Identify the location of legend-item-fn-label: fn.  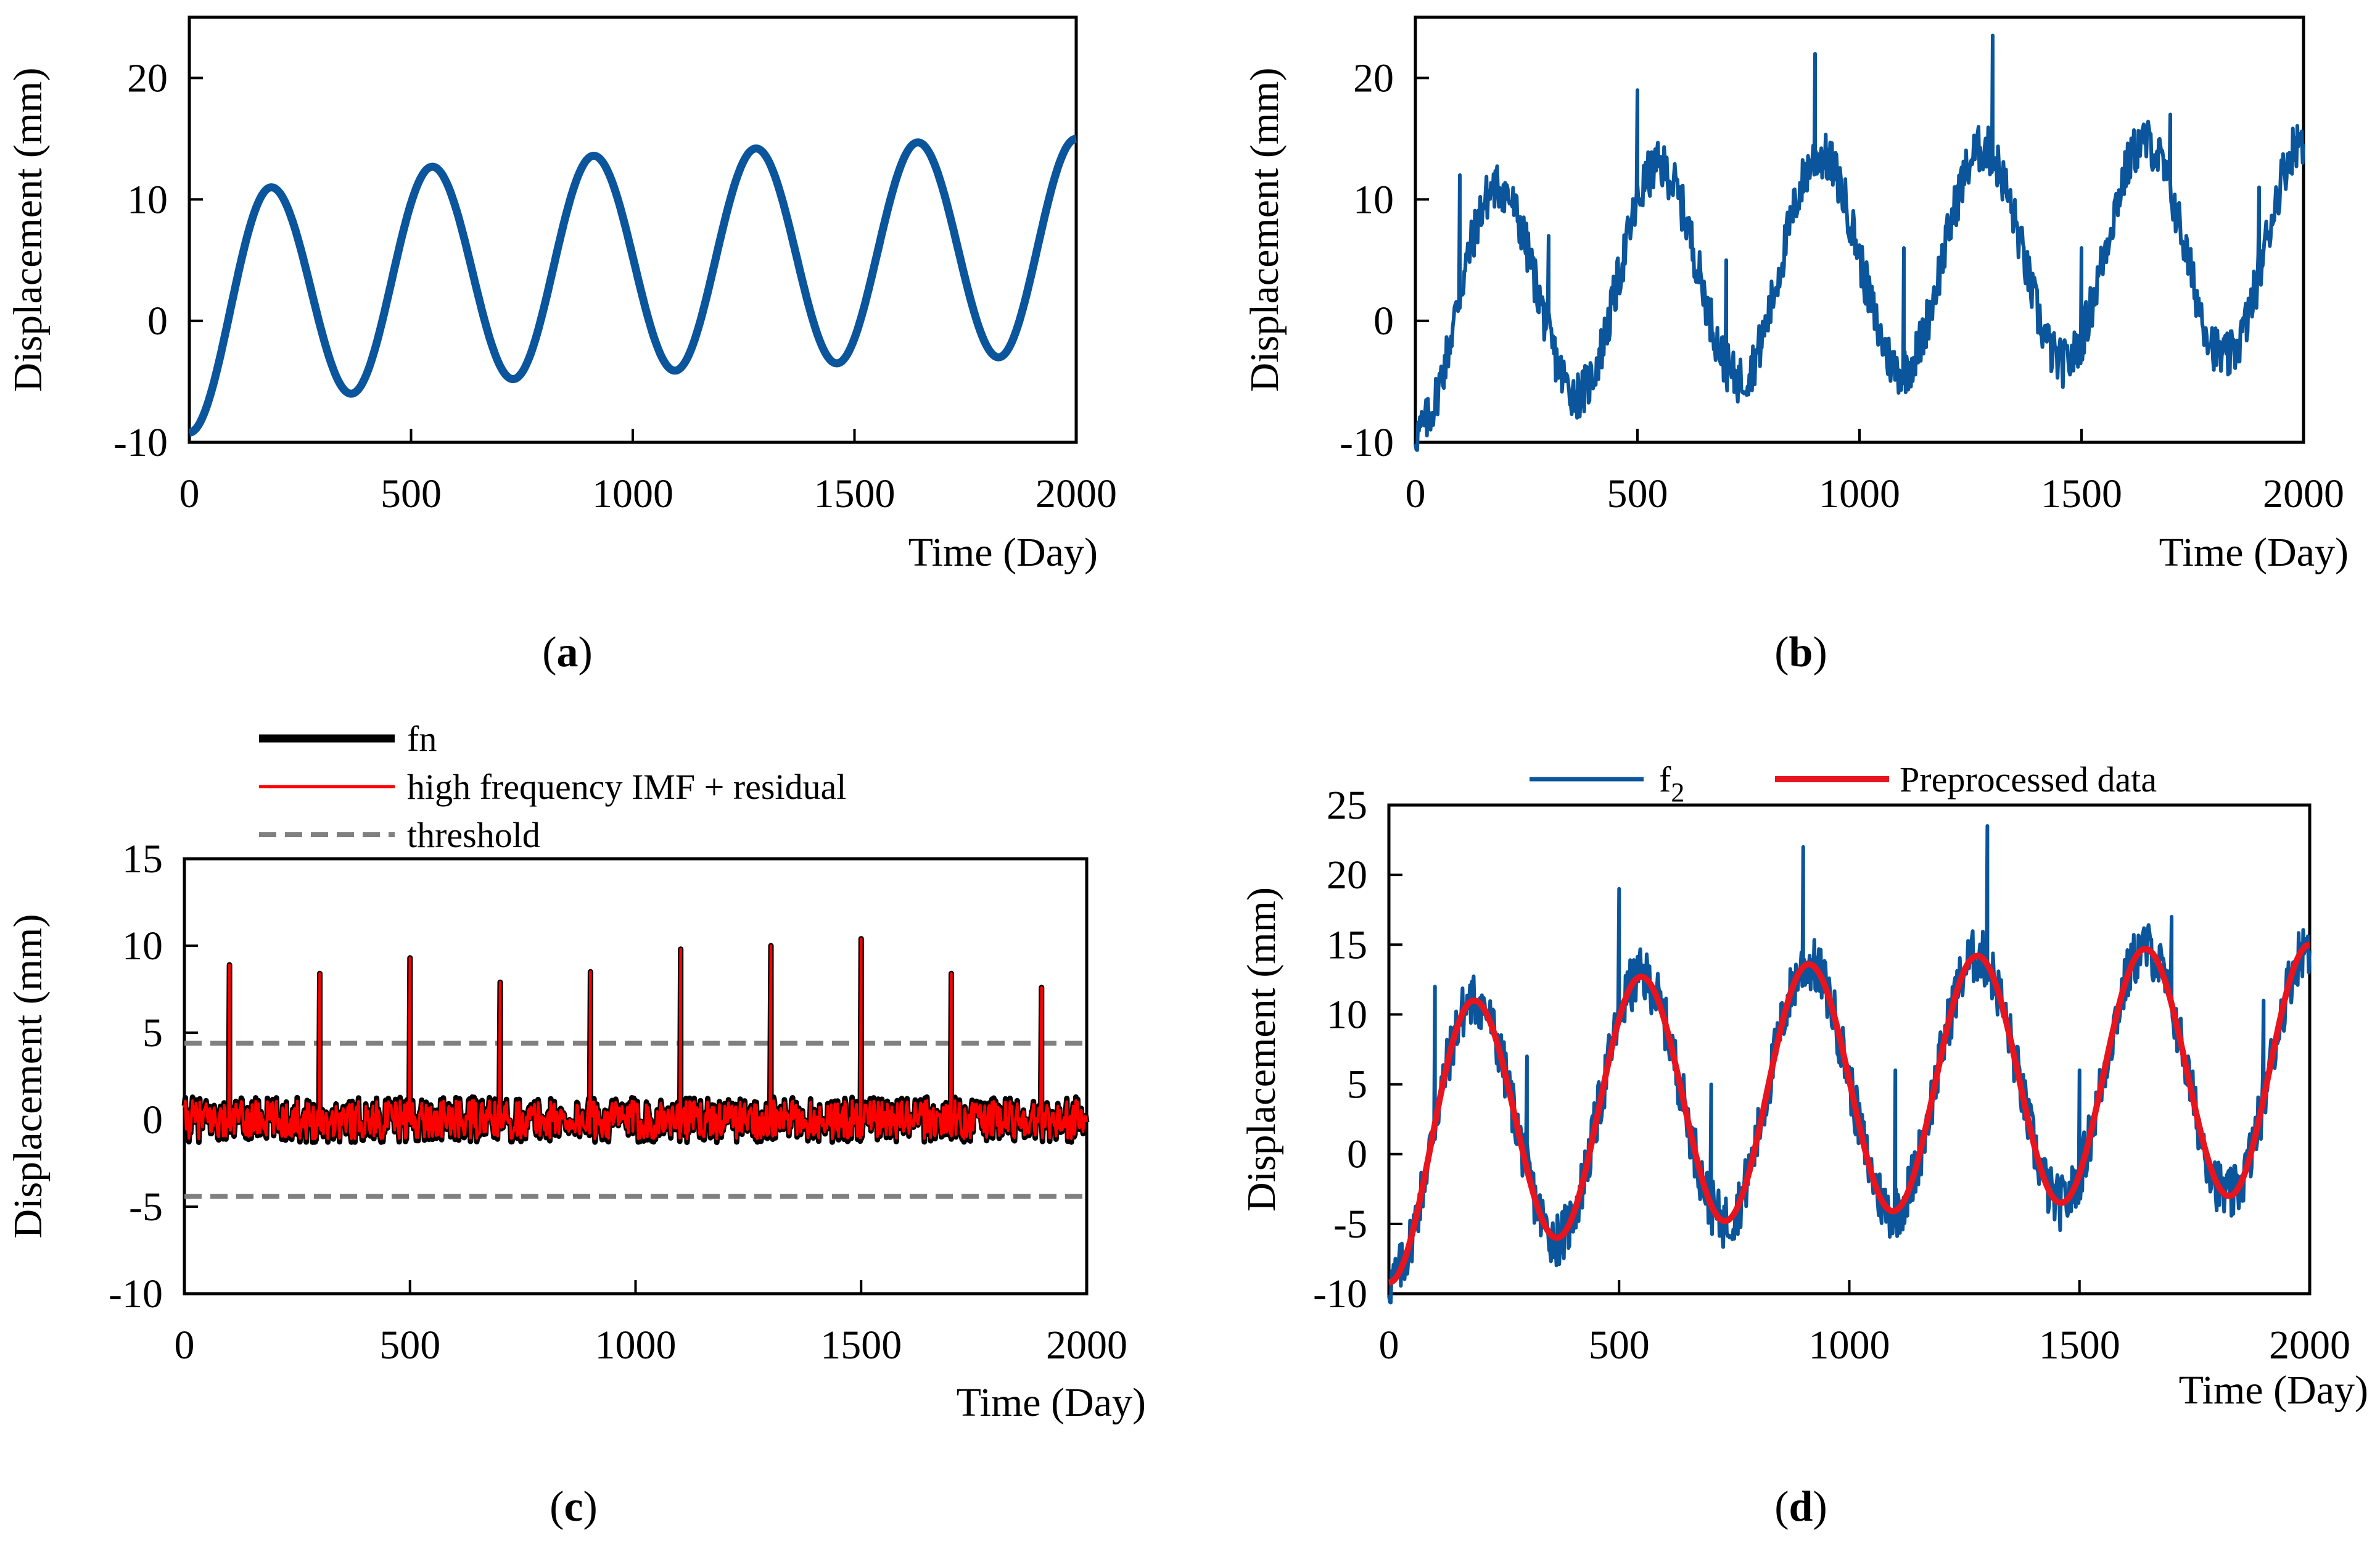
(422, 739).